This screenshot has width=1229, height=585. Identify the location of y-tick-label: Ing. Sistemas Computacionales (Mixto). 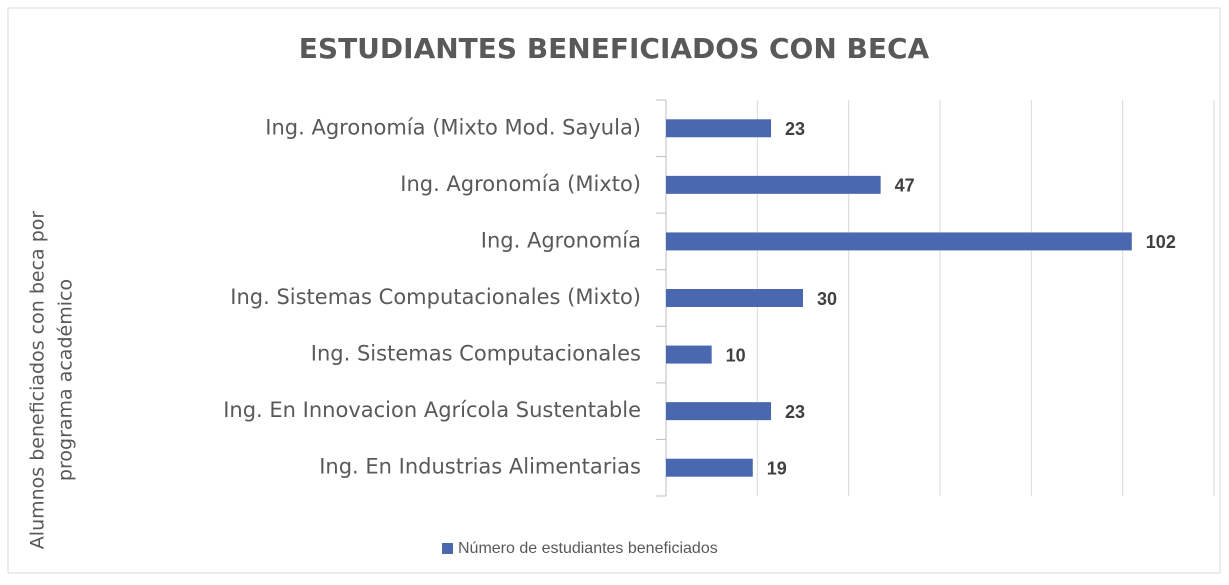
(435, 297).